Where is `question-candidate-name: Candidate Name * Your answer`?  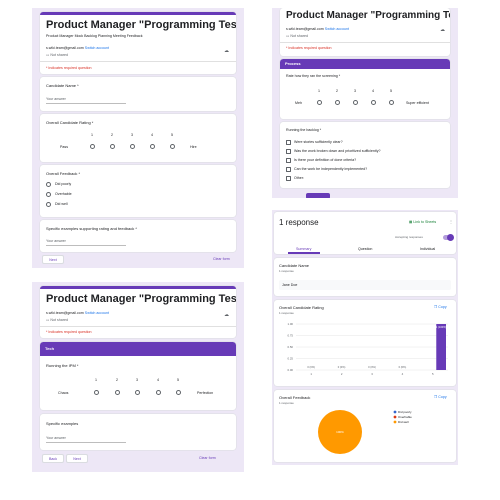 question-candidate-name: Candidate Name * Your answer is located at coordinates (138, 94).